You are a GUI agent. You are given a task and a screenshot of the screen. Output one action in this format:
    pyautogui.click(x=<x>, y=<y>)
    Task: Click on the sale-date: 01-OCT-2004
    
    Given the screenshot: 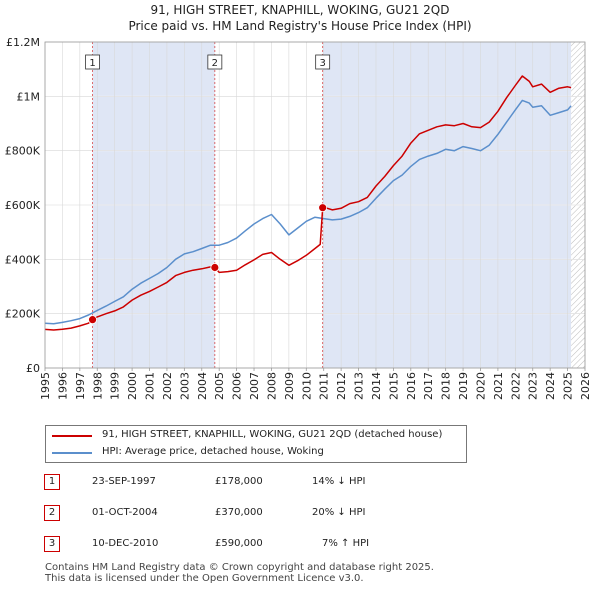 What is the action you would take?
    pyautogui.click(x=125, y=512)
    